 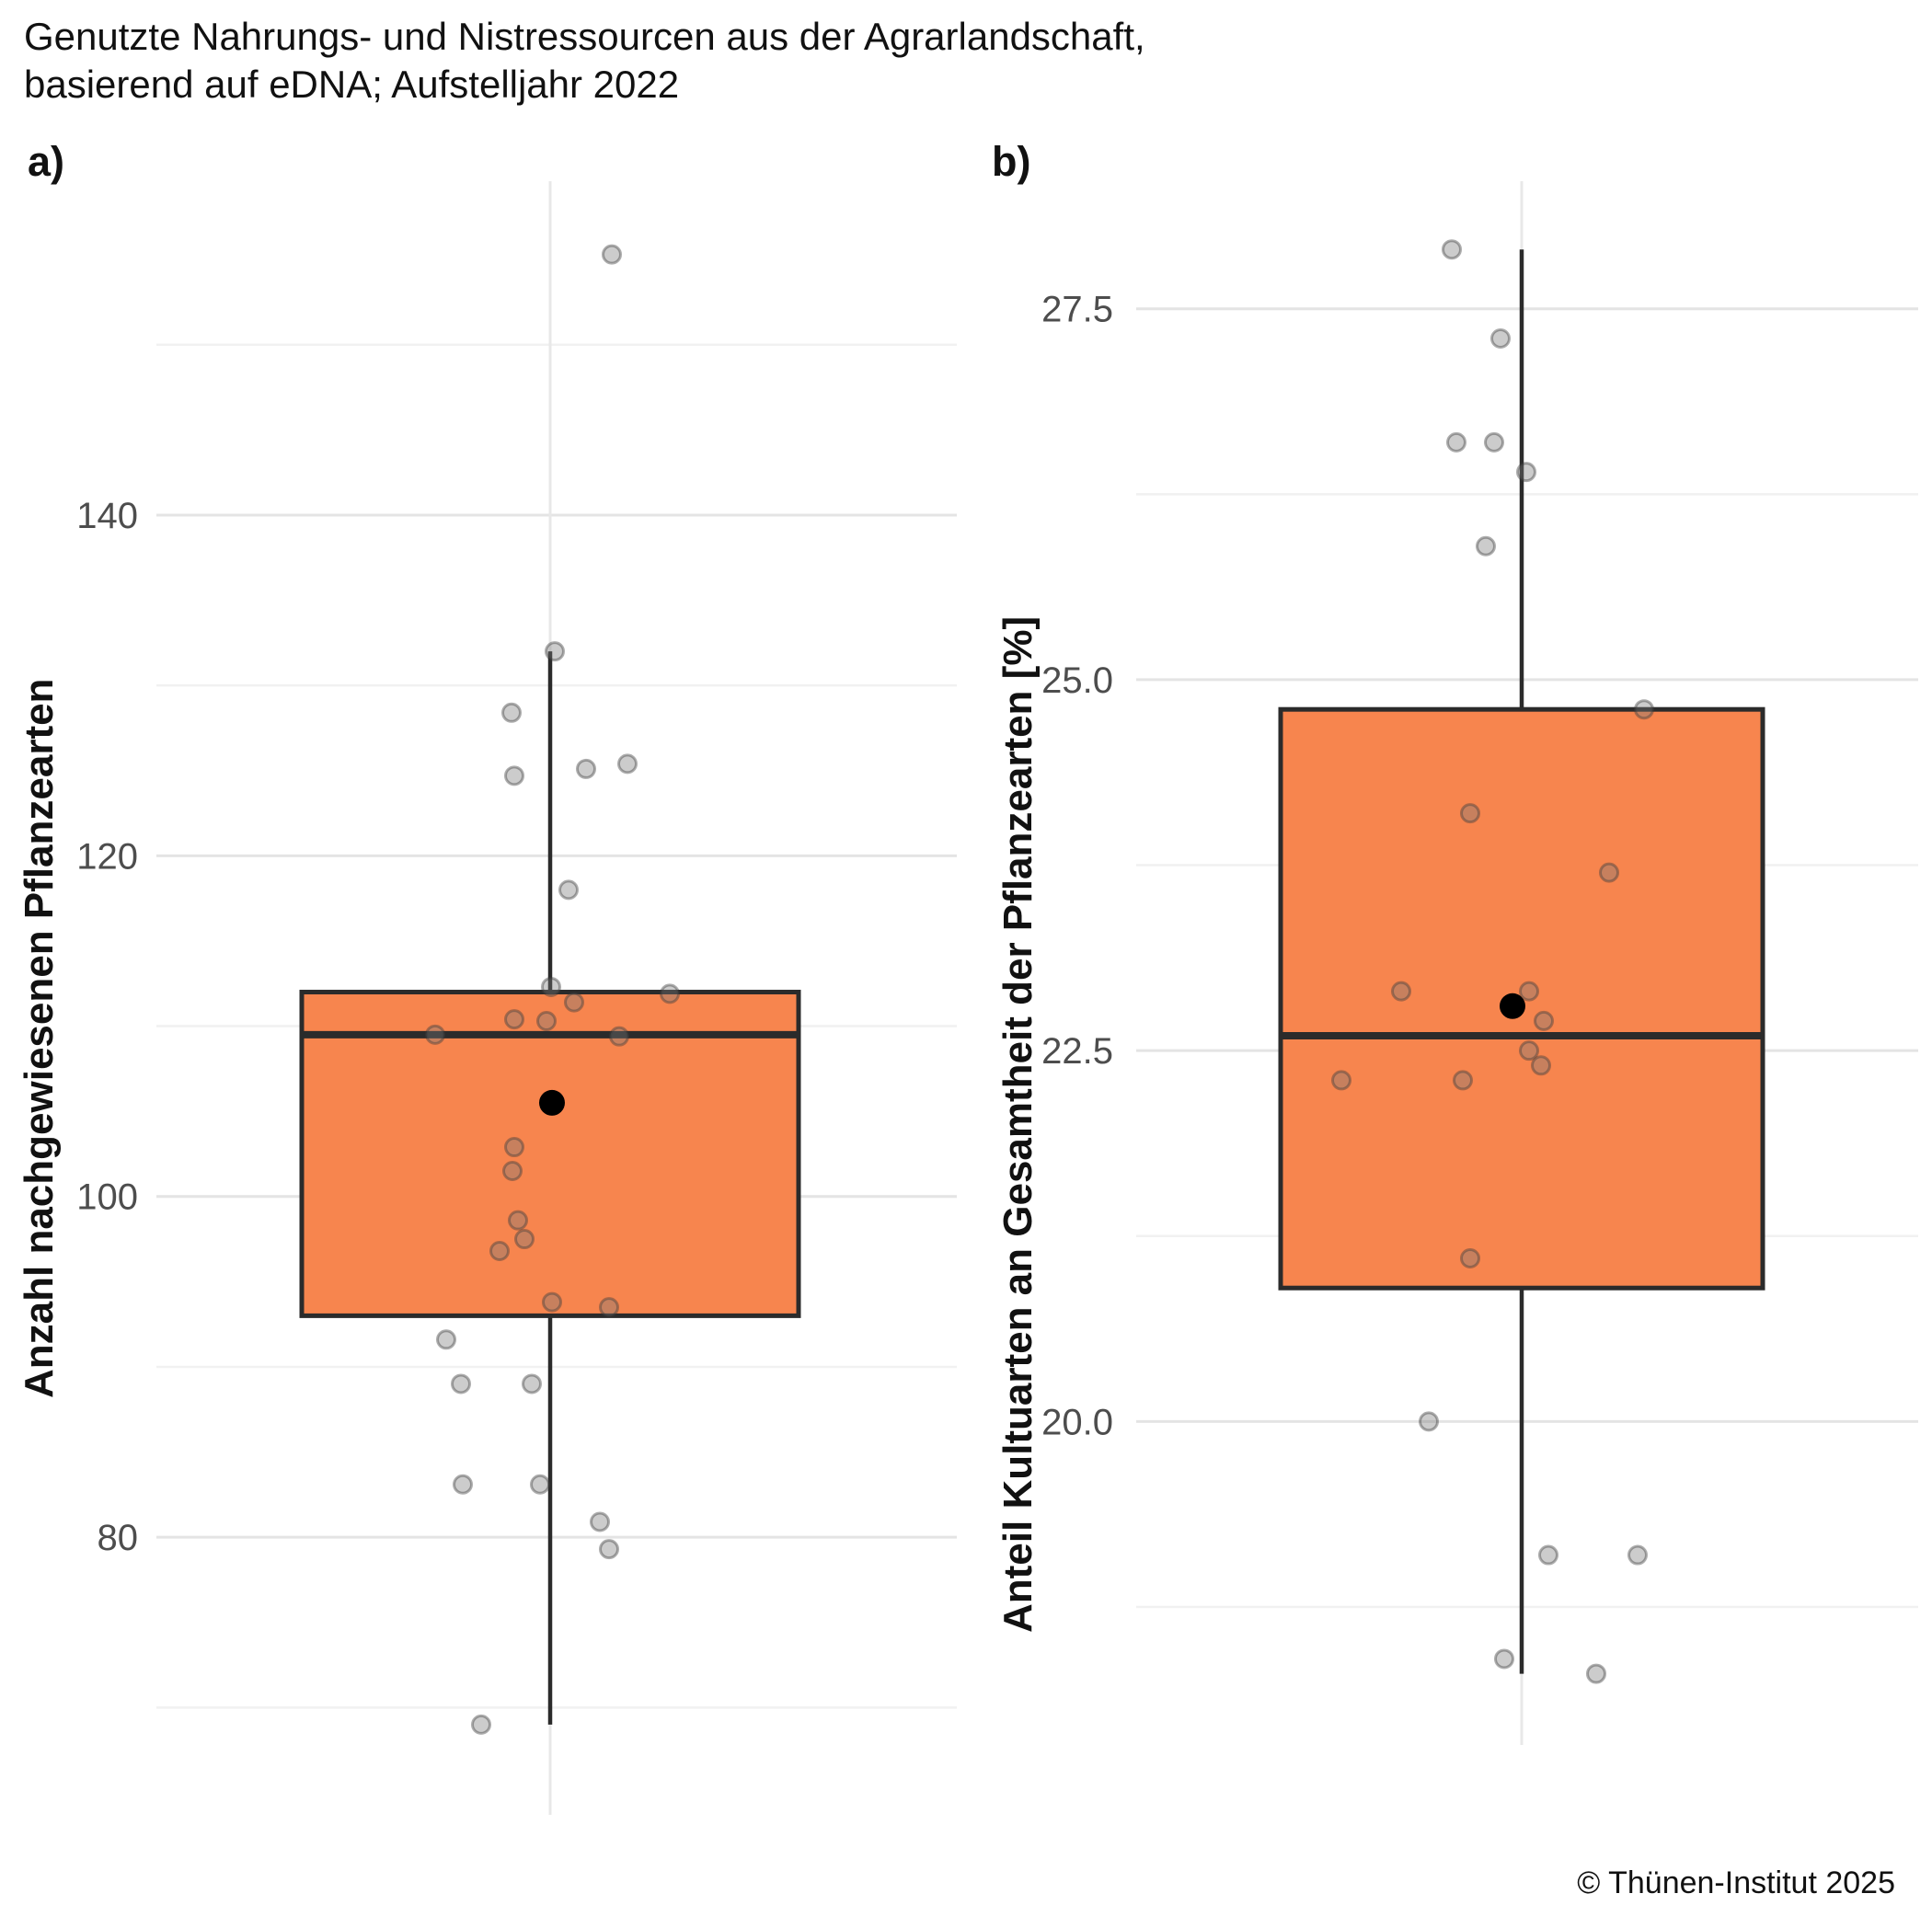 I want to click on panel-tag-b: b), so click(x=1011, y=161).